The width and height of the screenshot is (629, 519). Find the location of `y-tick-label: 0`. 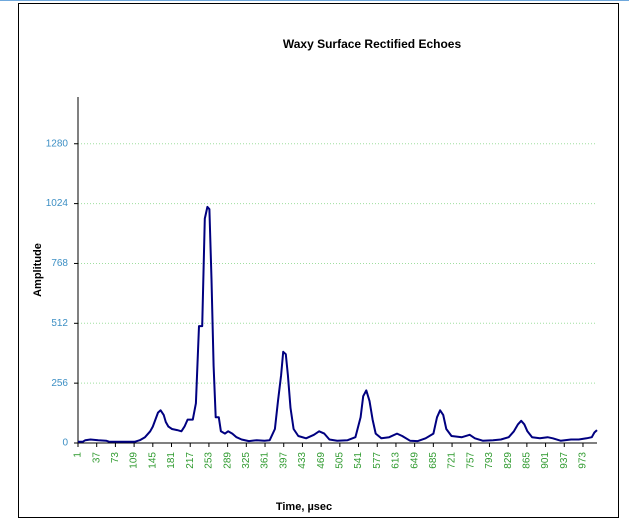

y-tick-label: 0 is located at coordinates (65, 443).